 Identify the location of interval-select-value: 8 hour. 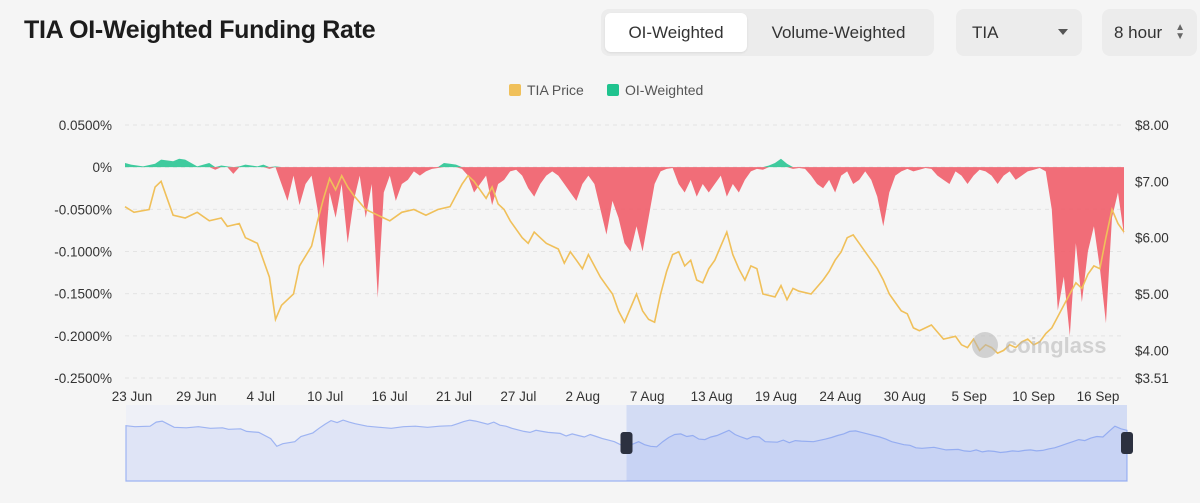
(1138, 32).